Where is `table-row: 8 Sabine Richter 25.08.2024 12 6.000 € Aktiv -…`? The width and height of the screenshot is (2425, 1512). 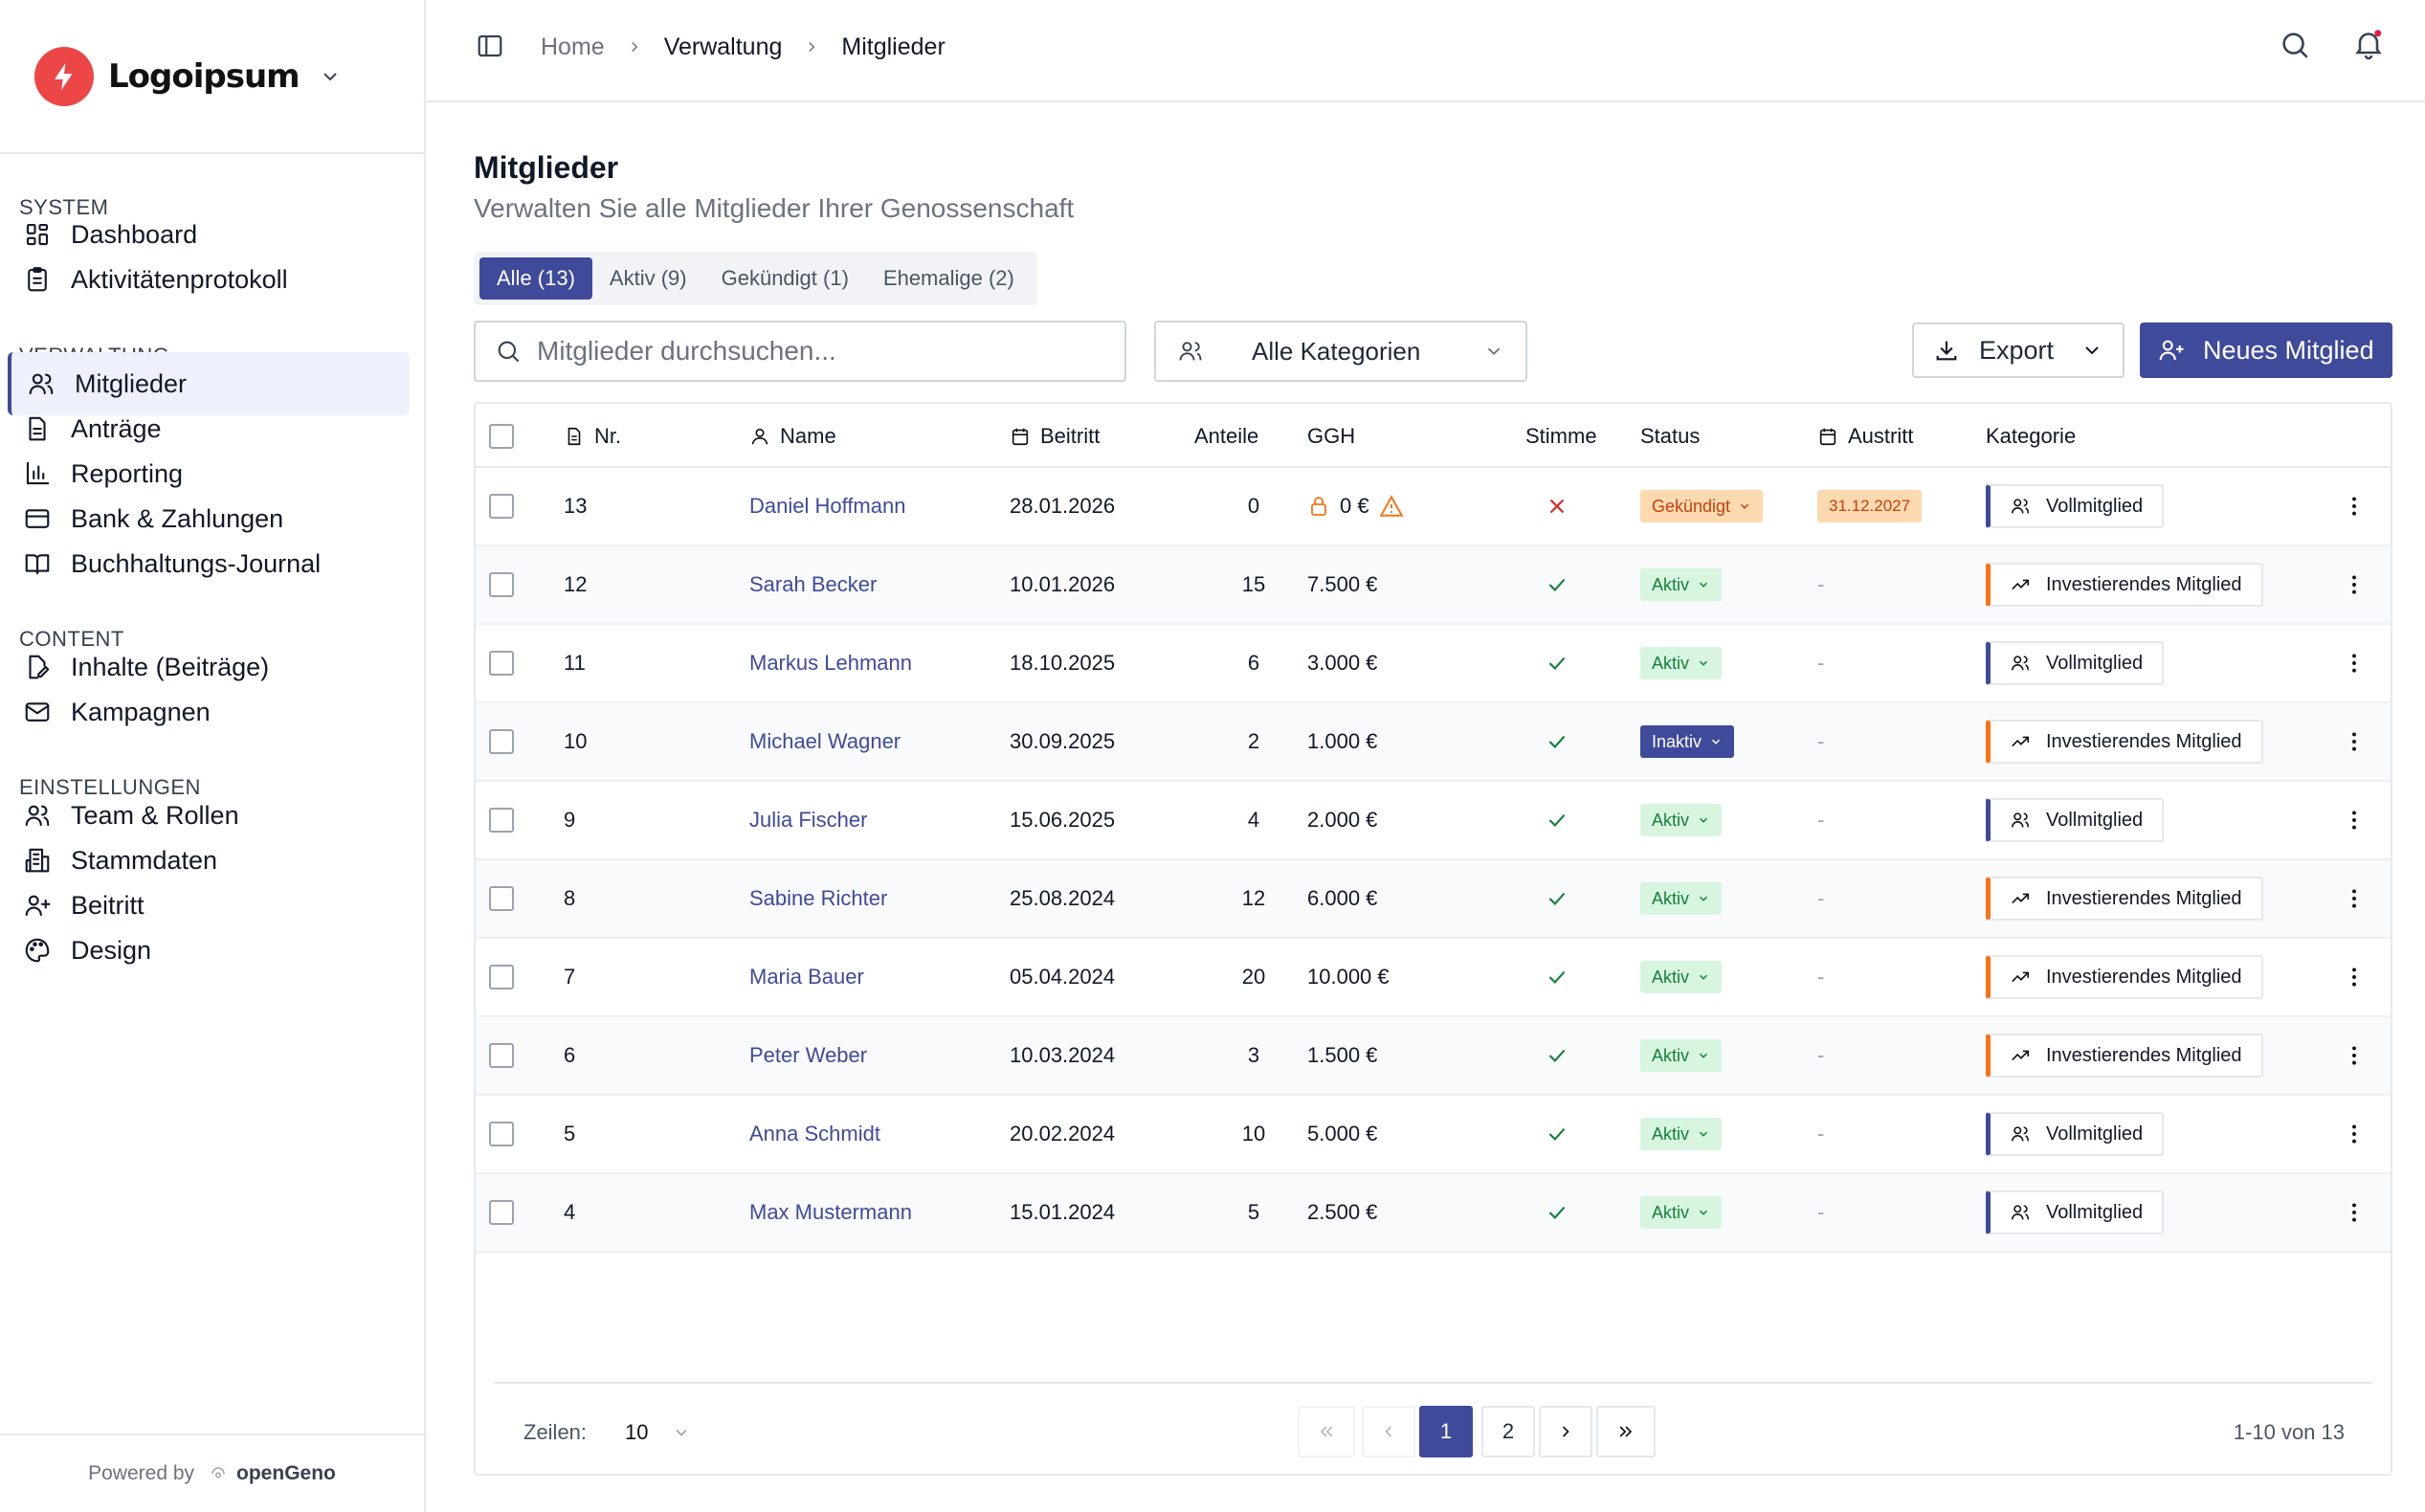 table-row: 8 Sabine Richter 25.08.2024 12 6.000 € Aktiv -… is located at coordinates (1433, 899).